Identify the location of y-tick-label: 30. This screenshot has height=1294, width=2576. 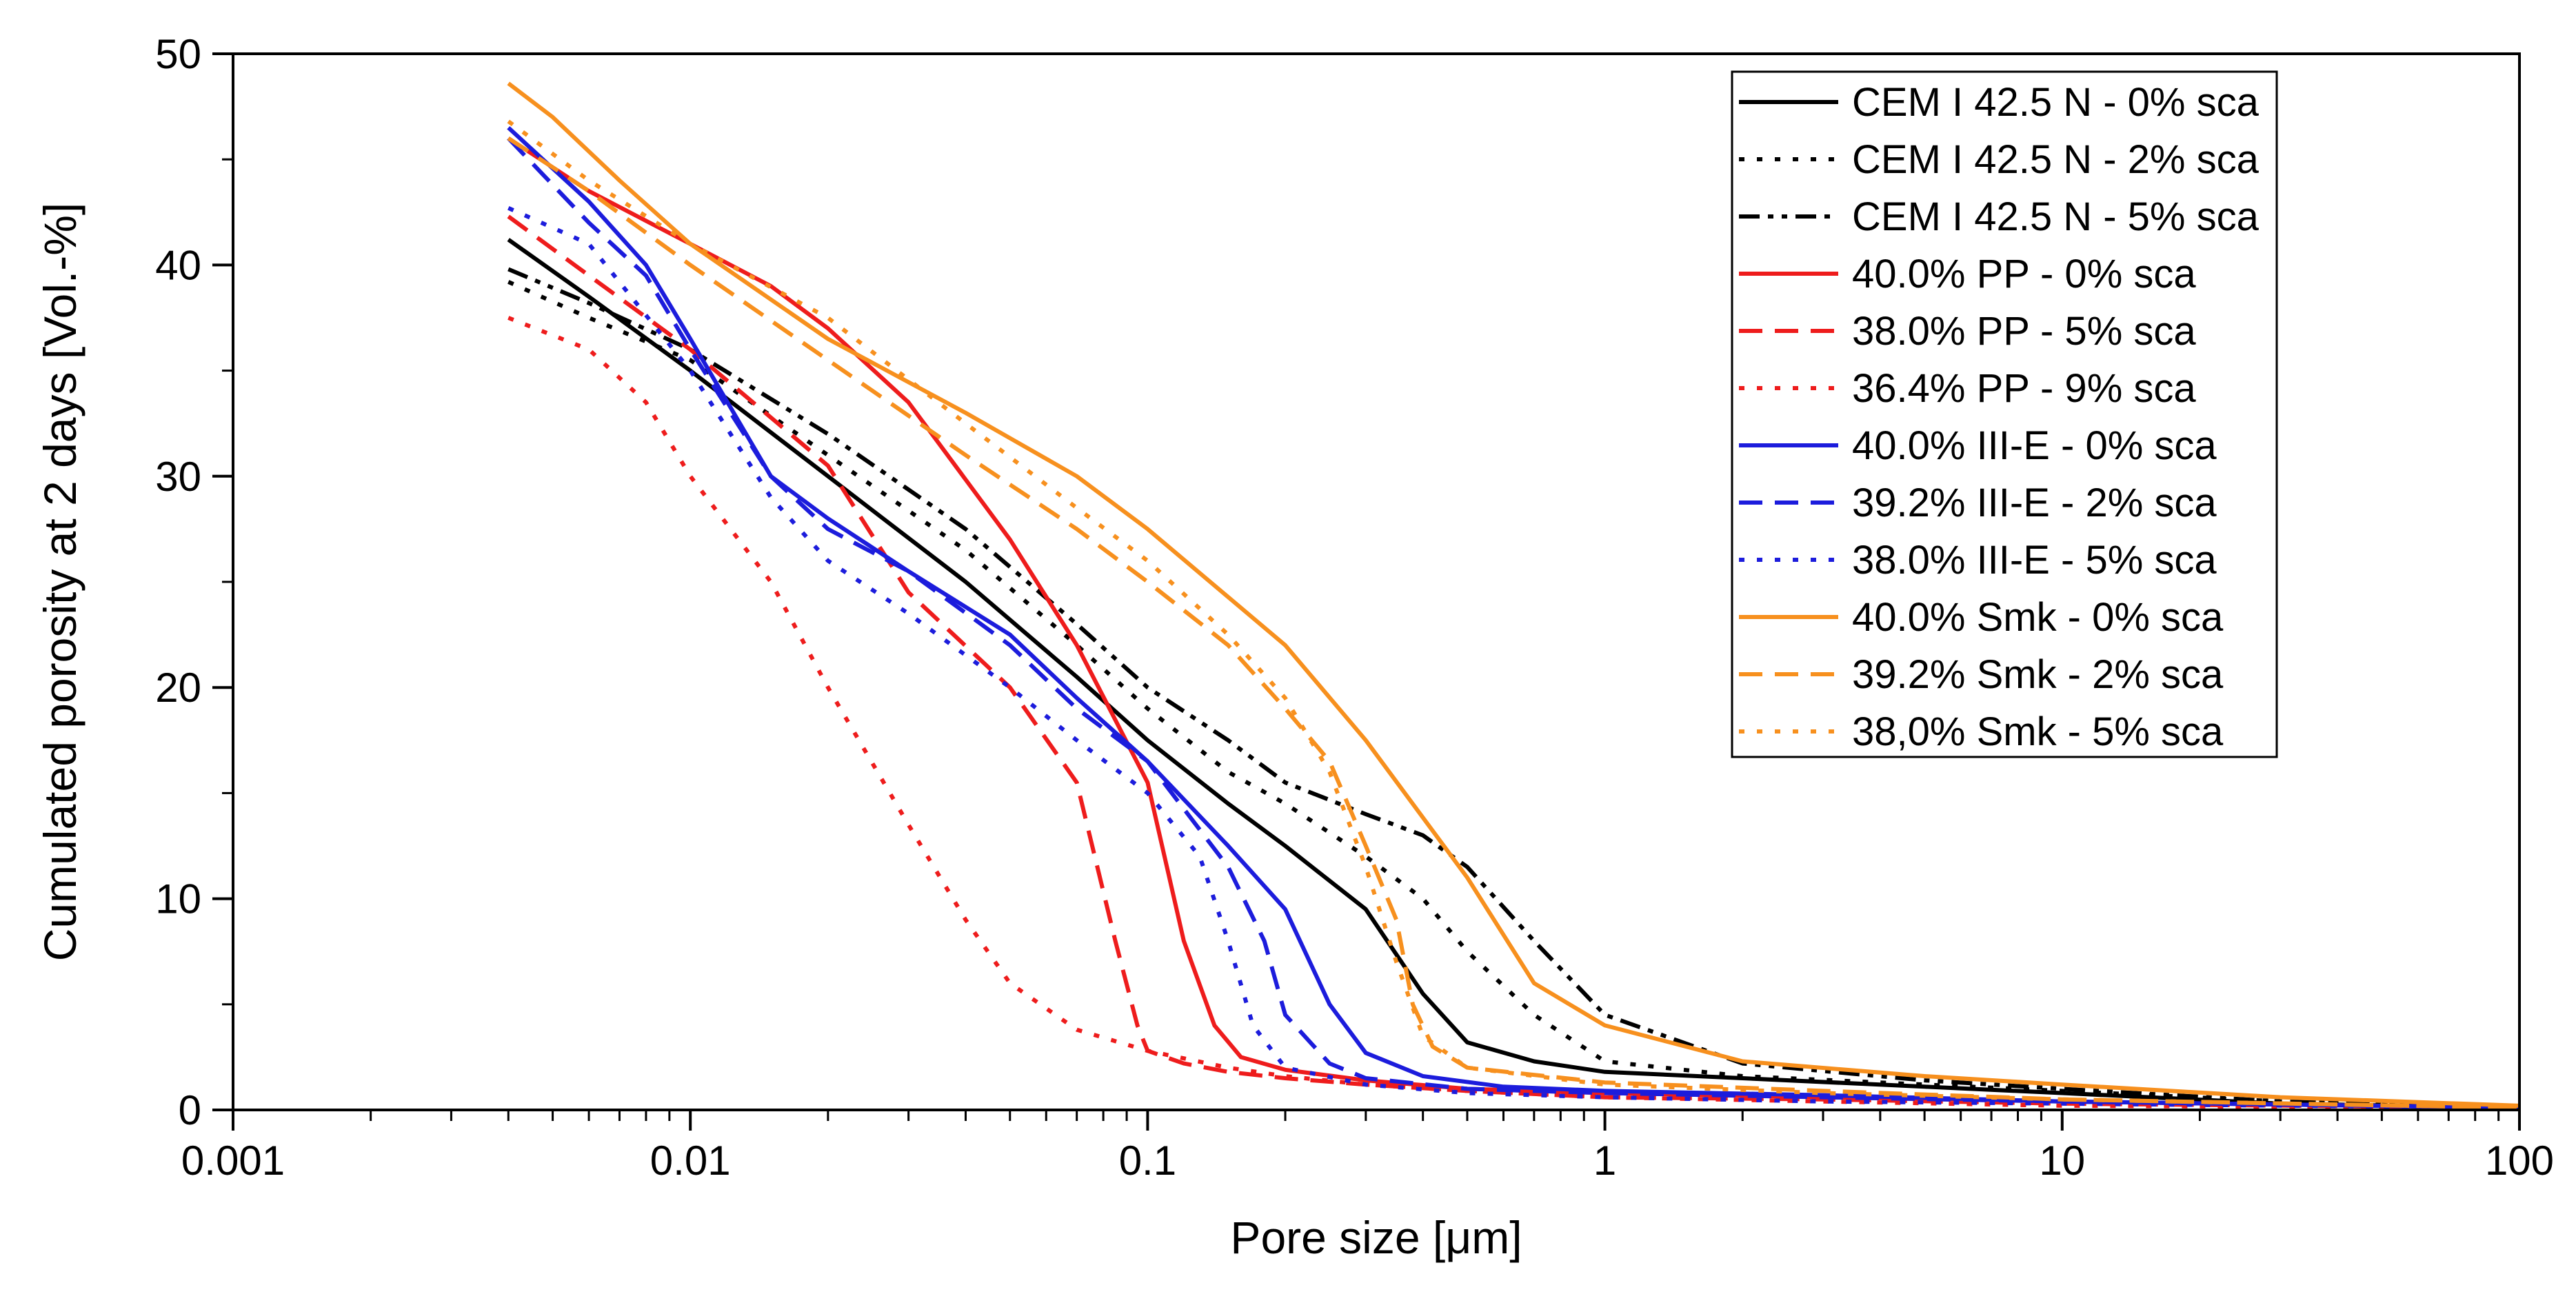
(178, 477).